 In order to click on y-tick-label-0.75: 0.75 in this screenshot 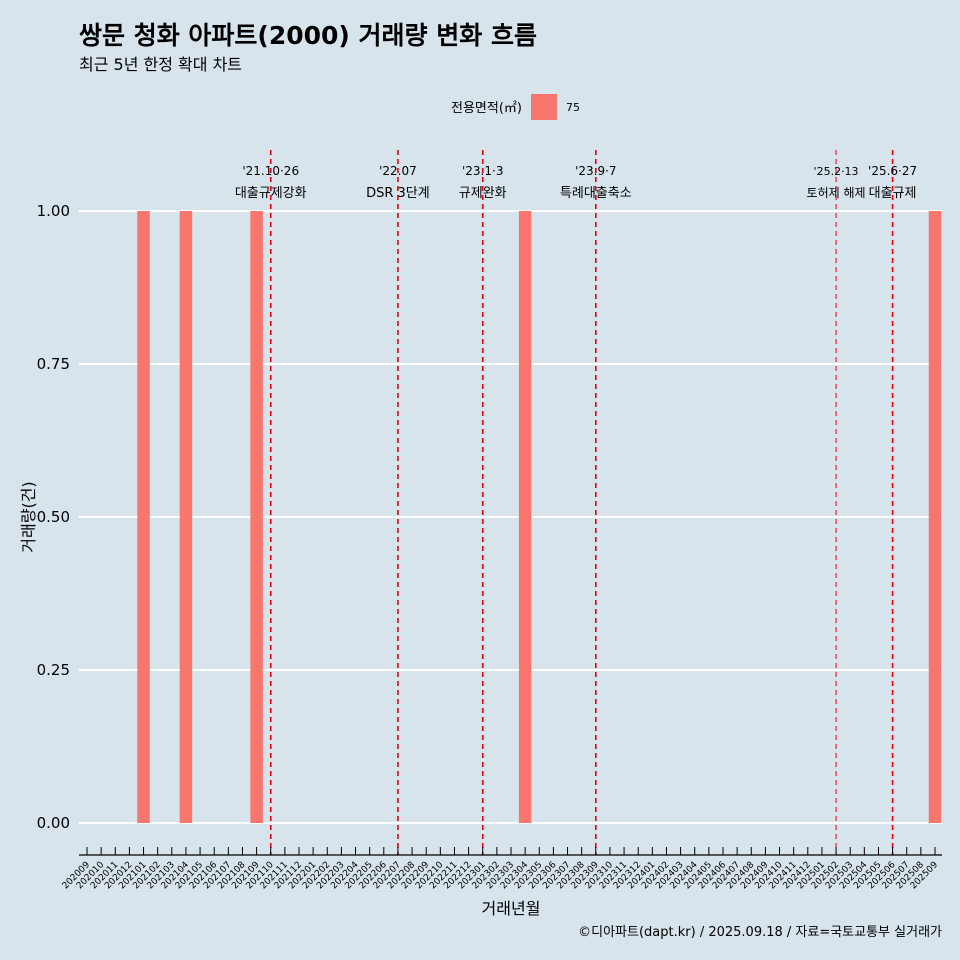, I will do `click(53, 364)`.